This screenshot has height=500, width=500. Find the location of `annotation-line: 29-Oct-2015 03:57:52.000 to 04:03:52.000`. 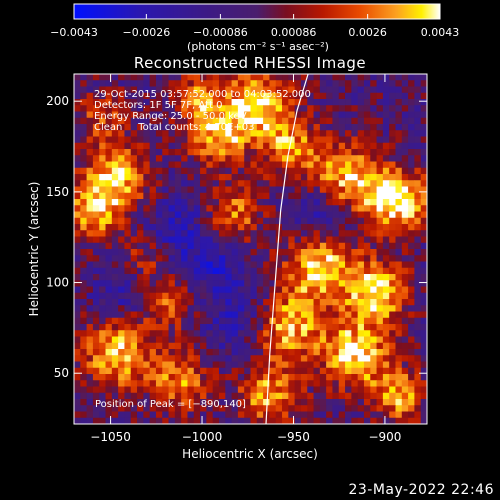

annotation-line: 29-Oct-2015 03:57:52.000 to 04:03:52.000 is located at coordinates (202, 94).